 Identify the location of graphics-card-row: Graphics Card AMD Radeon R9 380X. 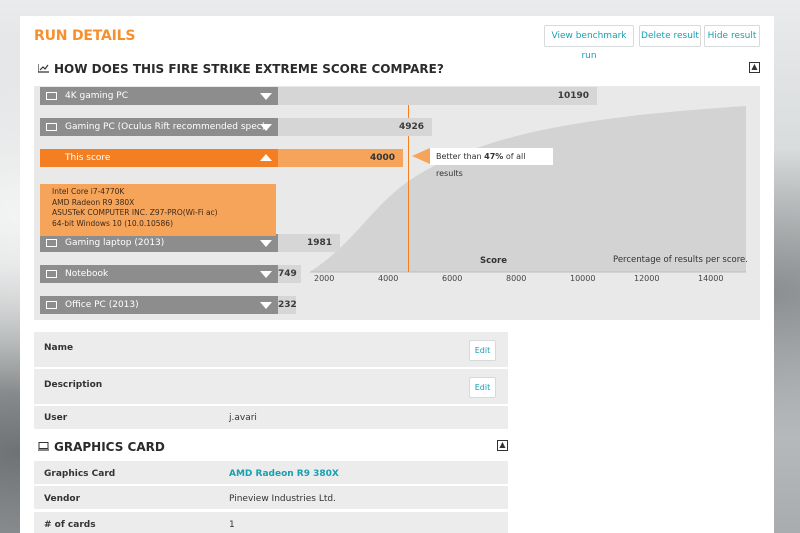
(271, 473).